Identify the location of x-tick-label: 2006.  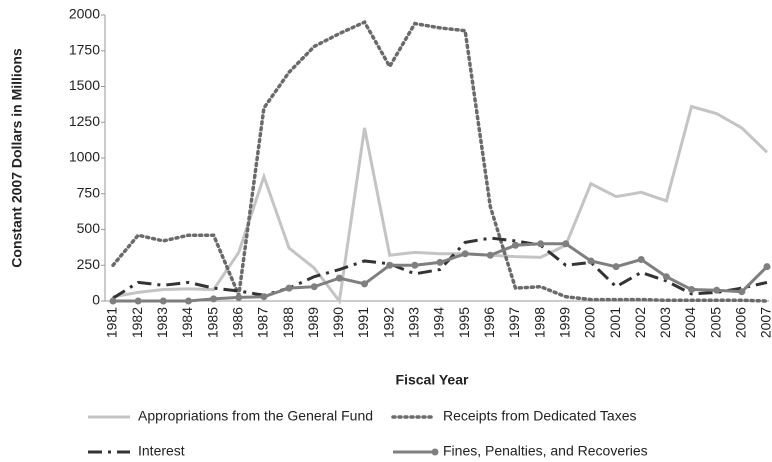
(741, 322).